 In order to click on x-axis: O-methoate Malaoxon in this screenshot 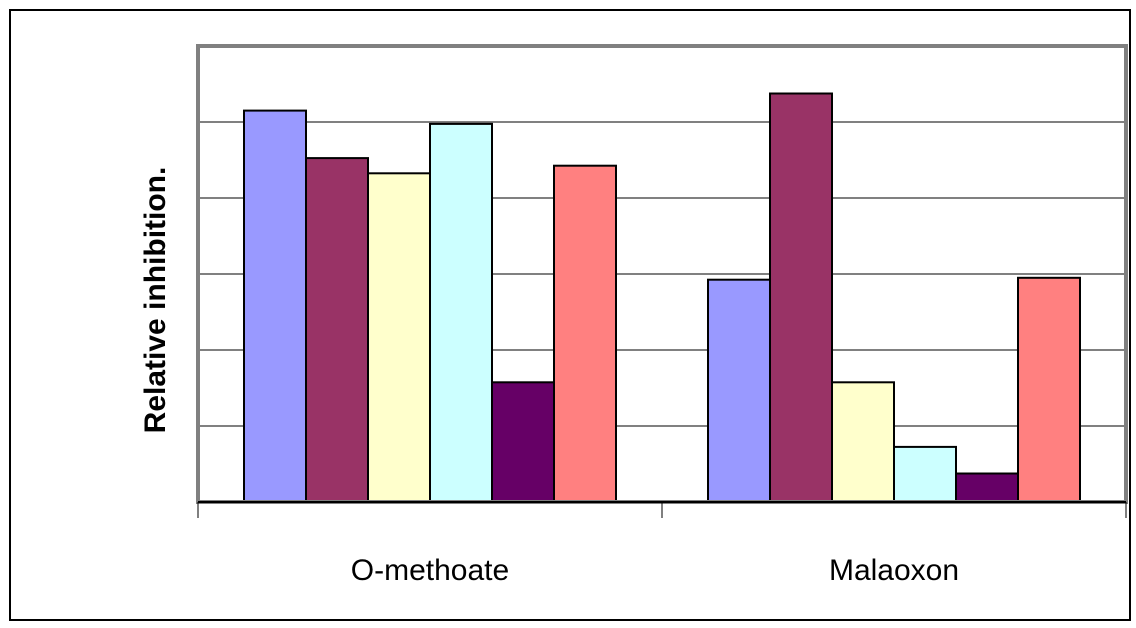, I will do `click(662, 544)`.